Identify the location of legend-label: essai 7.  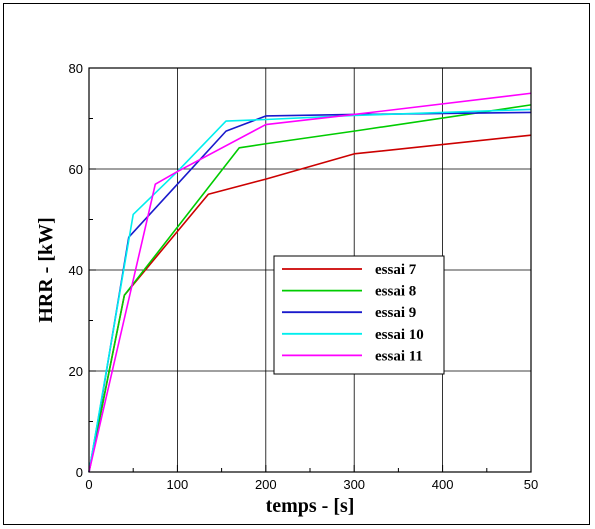
(396, 270).